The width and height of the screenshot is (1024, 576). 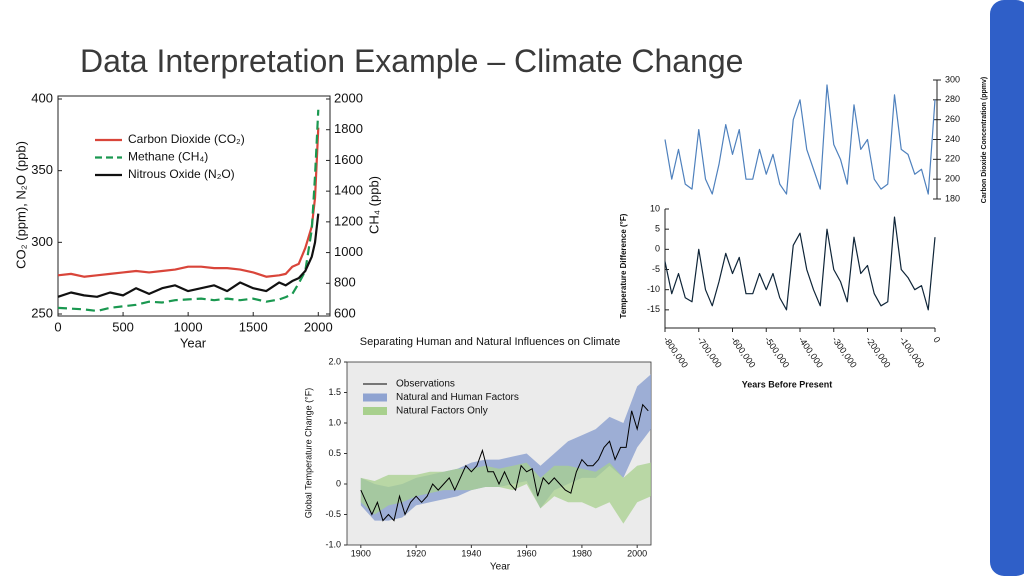 I want to click on y-tick-label: 1.0, so click(x=334, y=422).